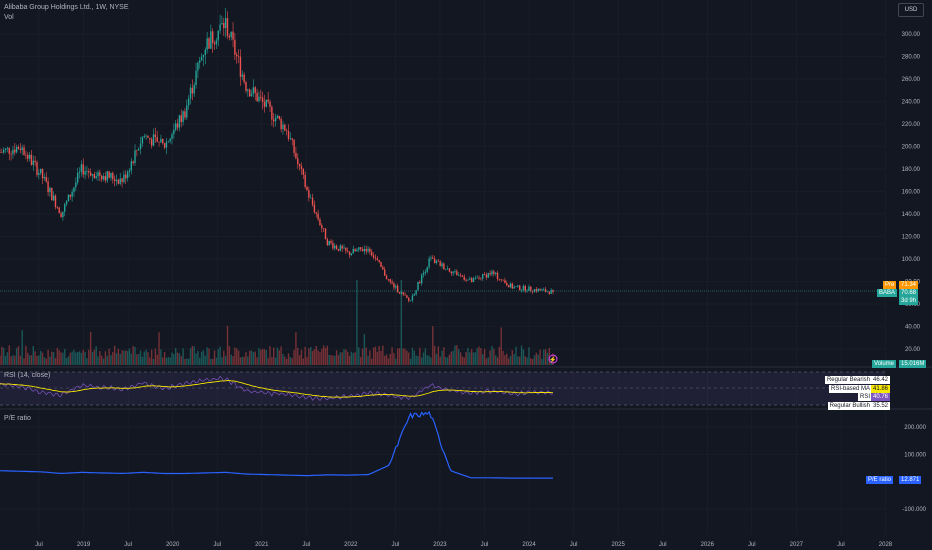  I want to click on rsi-ma-label: RSI-based MA, so click(850, 389).